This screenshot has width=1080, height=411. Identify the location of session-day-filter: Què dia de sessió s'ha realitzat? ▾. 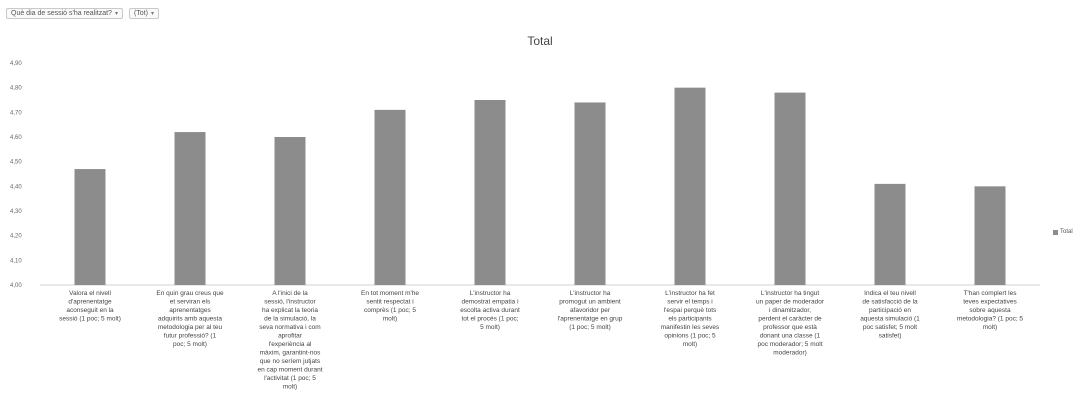
(64, 13).